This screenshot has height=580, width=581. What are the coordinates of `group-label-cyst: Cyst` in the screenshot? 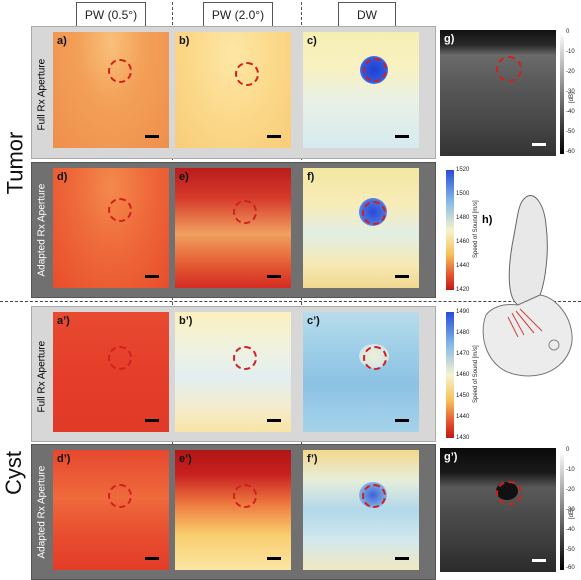 It's located at (13, 473).